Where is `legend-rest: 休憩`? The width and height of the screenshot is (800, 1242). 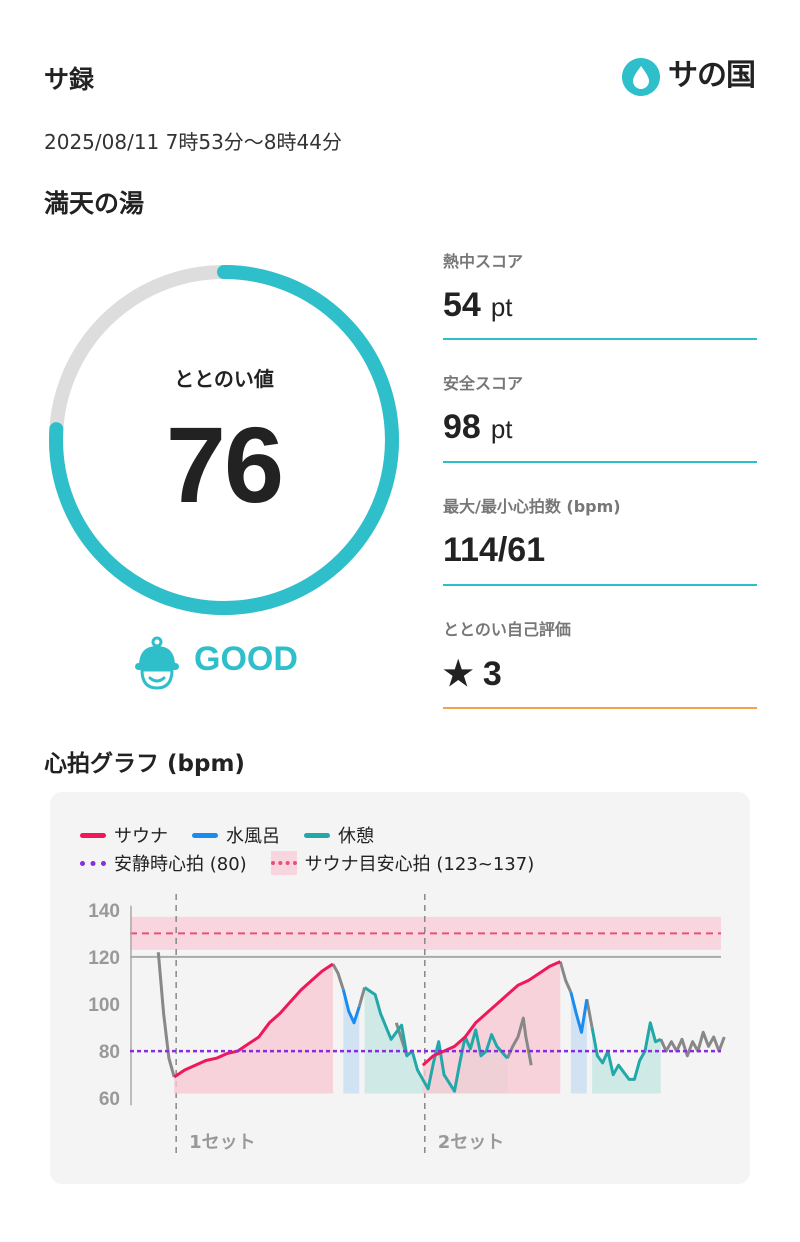
legend-rest: 休憩 is located at coordinates (339, 835).